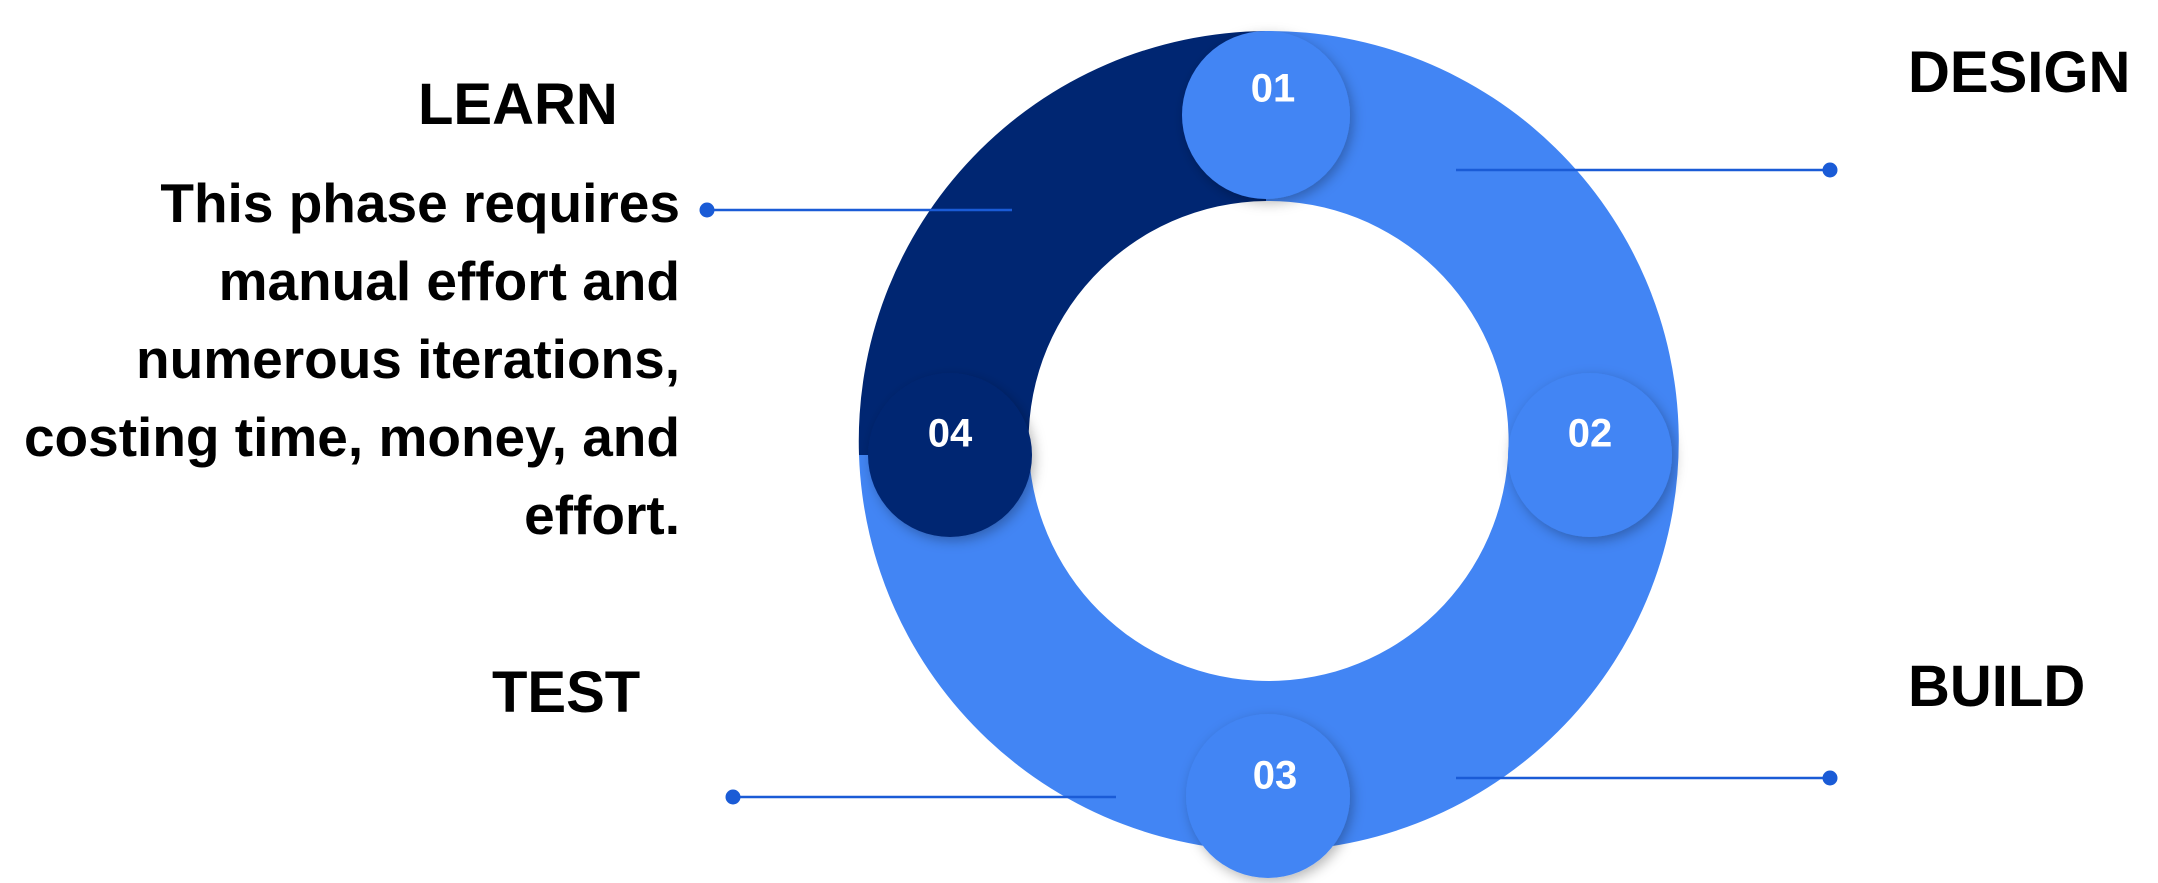 This screenshot has height=883, width=2158. What do you see at coordinates (1830, 170) in the screenshot?
I see `connector-dot-design` at bounding box center [1830, 170].